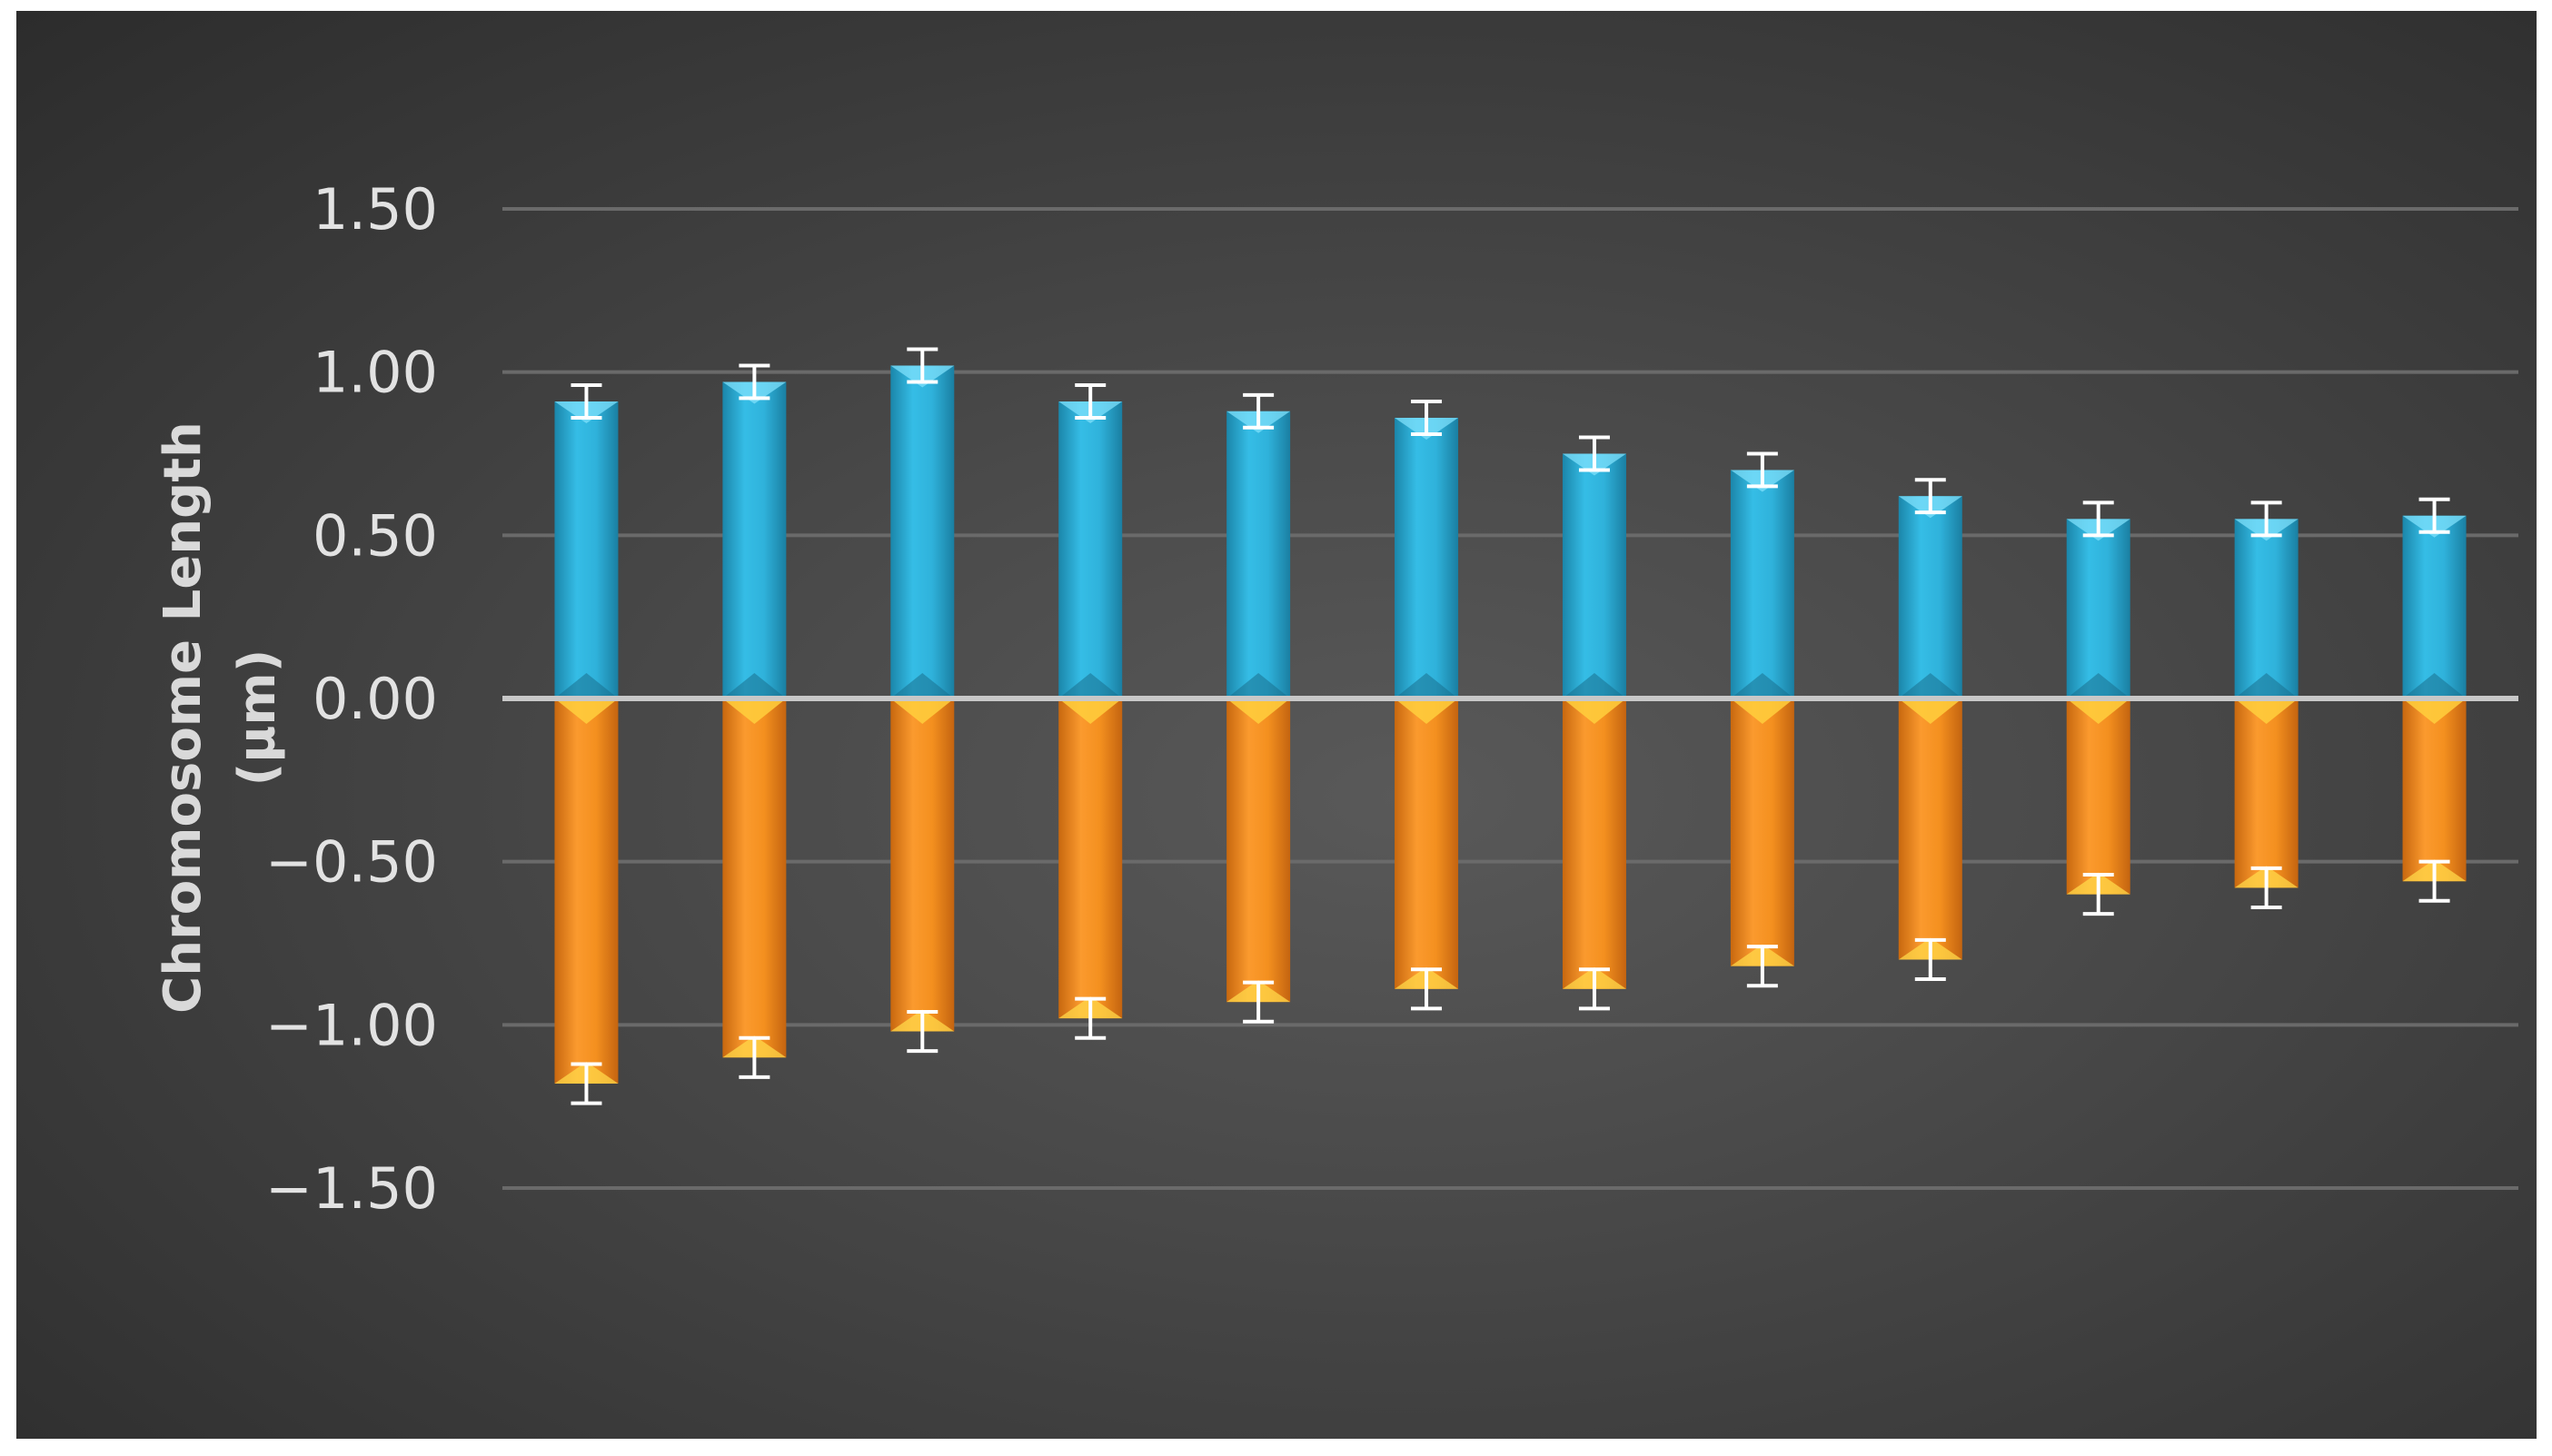 The height and width of the screenshot is (1456, 2552). I want to click on y-tick-label: −1.00, so click(351, 1025).